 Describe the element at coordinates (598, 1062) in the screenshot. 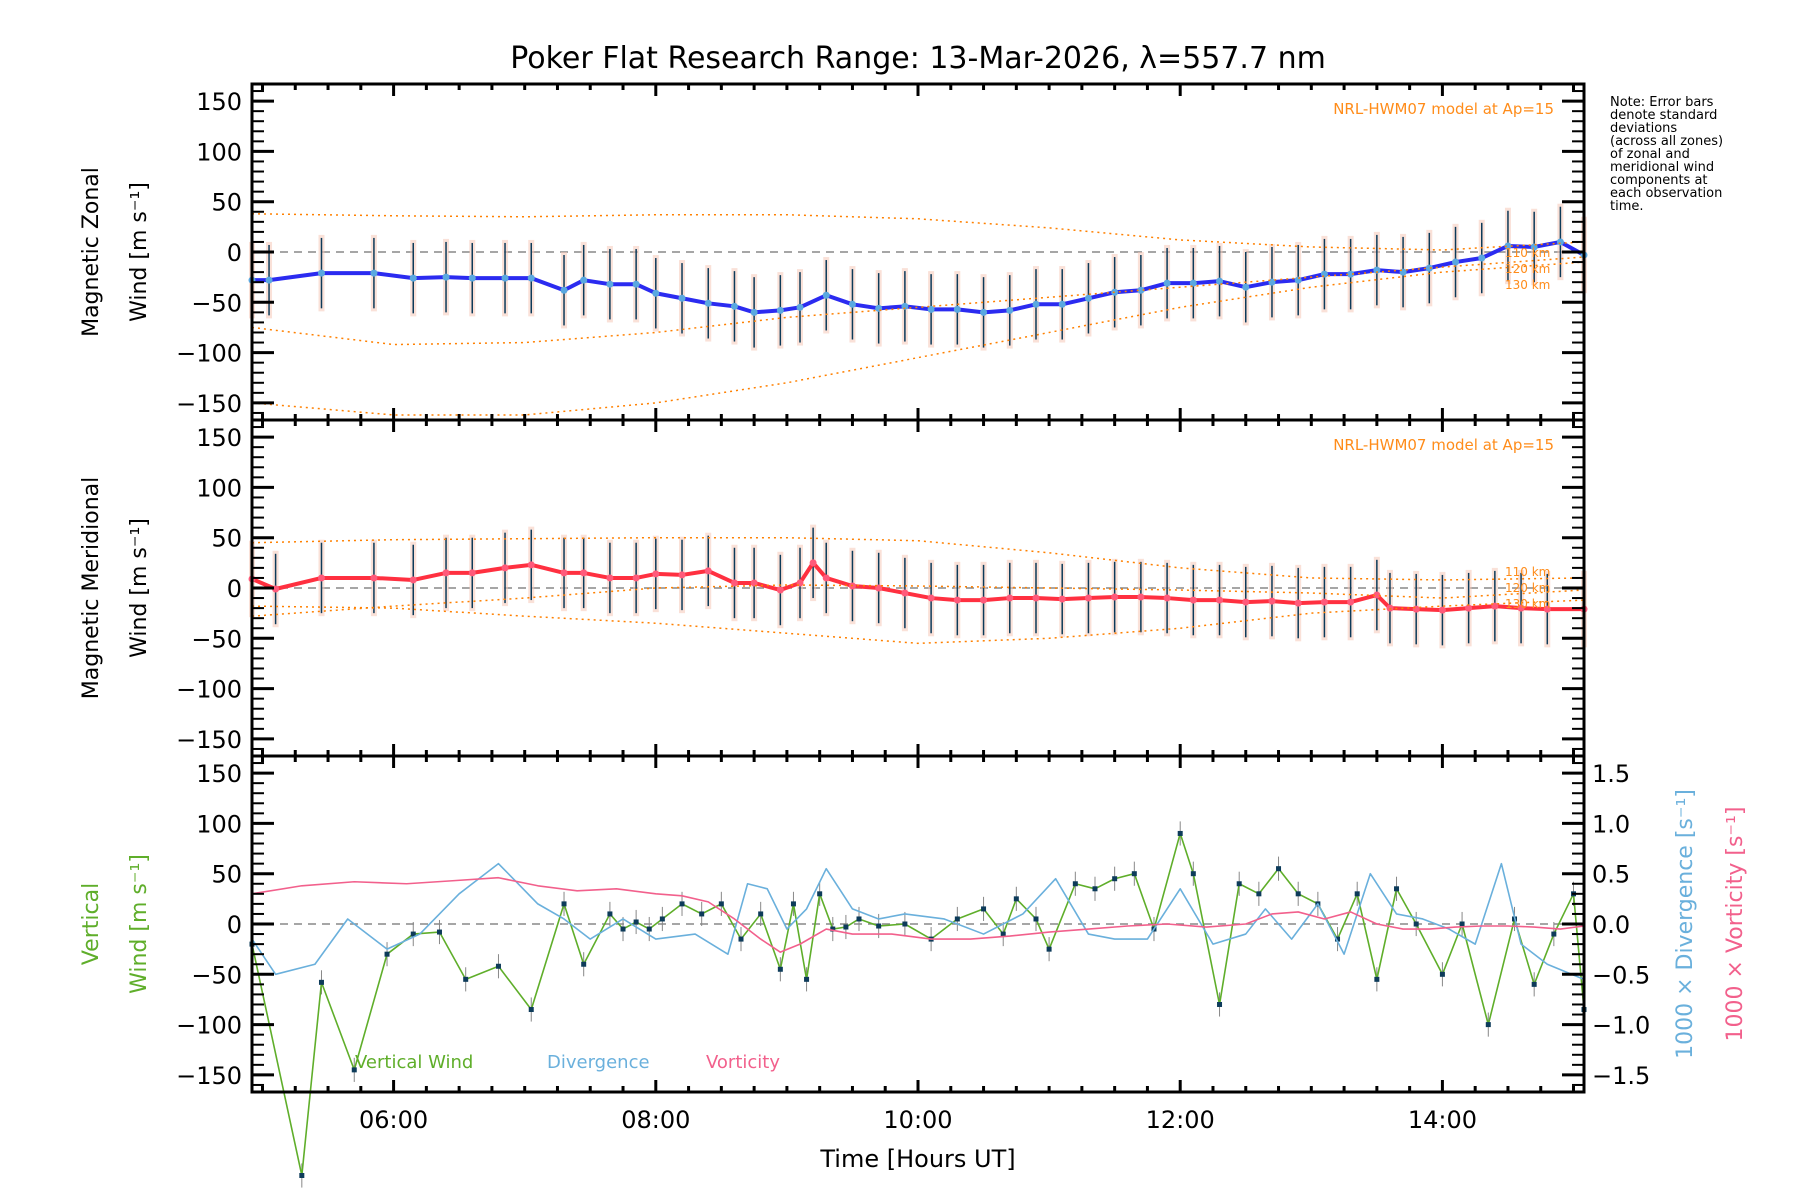

I see `legend-item: Divergence` at that location.